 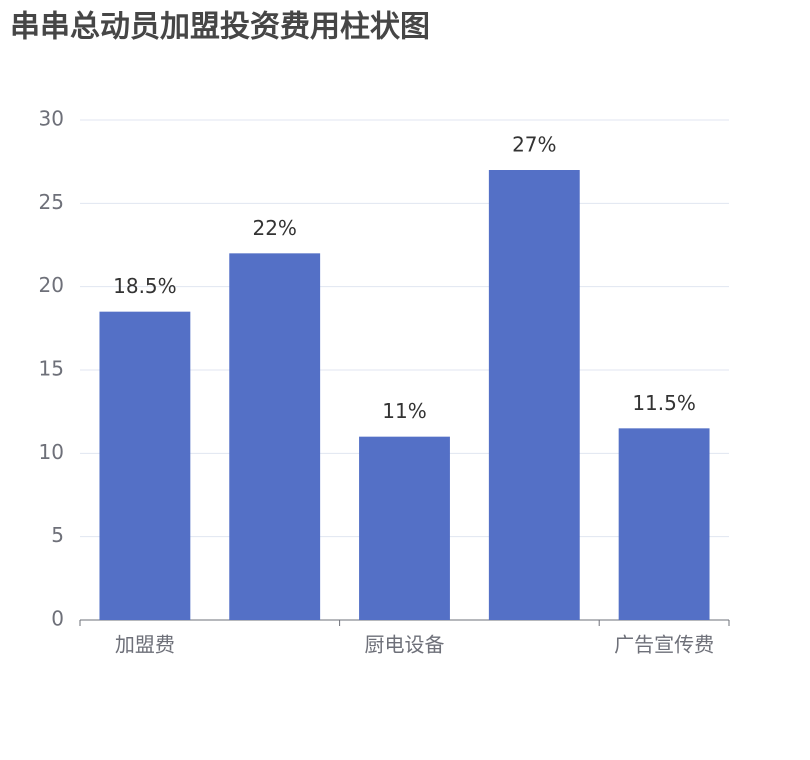 I want to click on x-tick-label: 厨电设备, so click(x=405, y=645).